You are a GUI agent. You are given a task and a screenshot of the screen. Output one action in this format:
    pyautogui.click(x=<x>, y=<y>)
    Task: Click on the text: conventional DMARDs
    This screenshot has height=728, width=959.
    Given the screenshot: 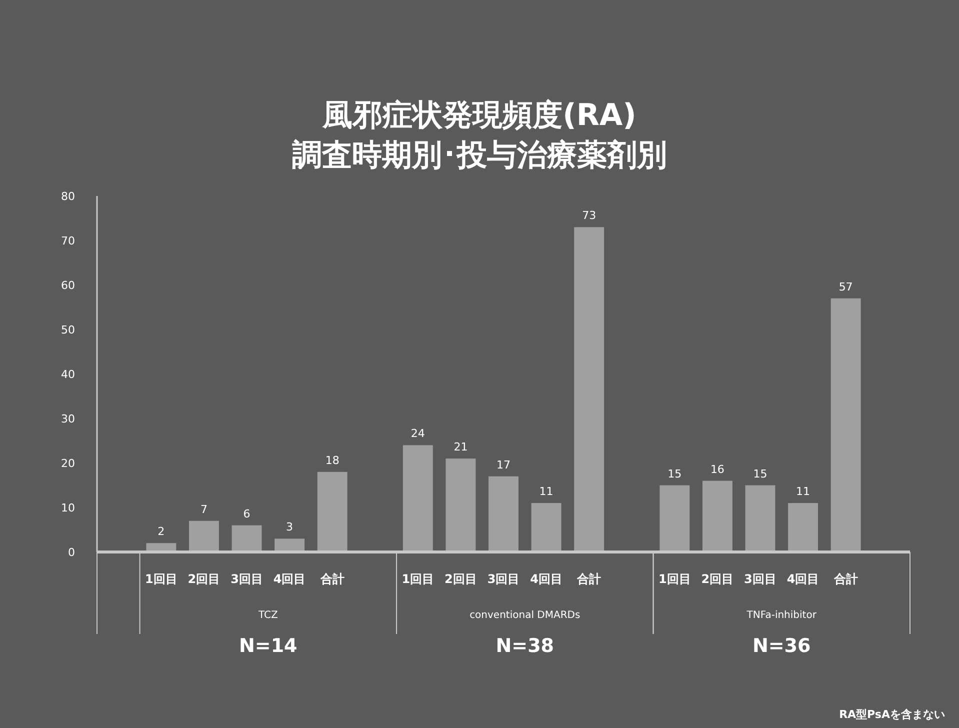 What is the action you would take?
    pyautogui.click(x=525, y=615)
    